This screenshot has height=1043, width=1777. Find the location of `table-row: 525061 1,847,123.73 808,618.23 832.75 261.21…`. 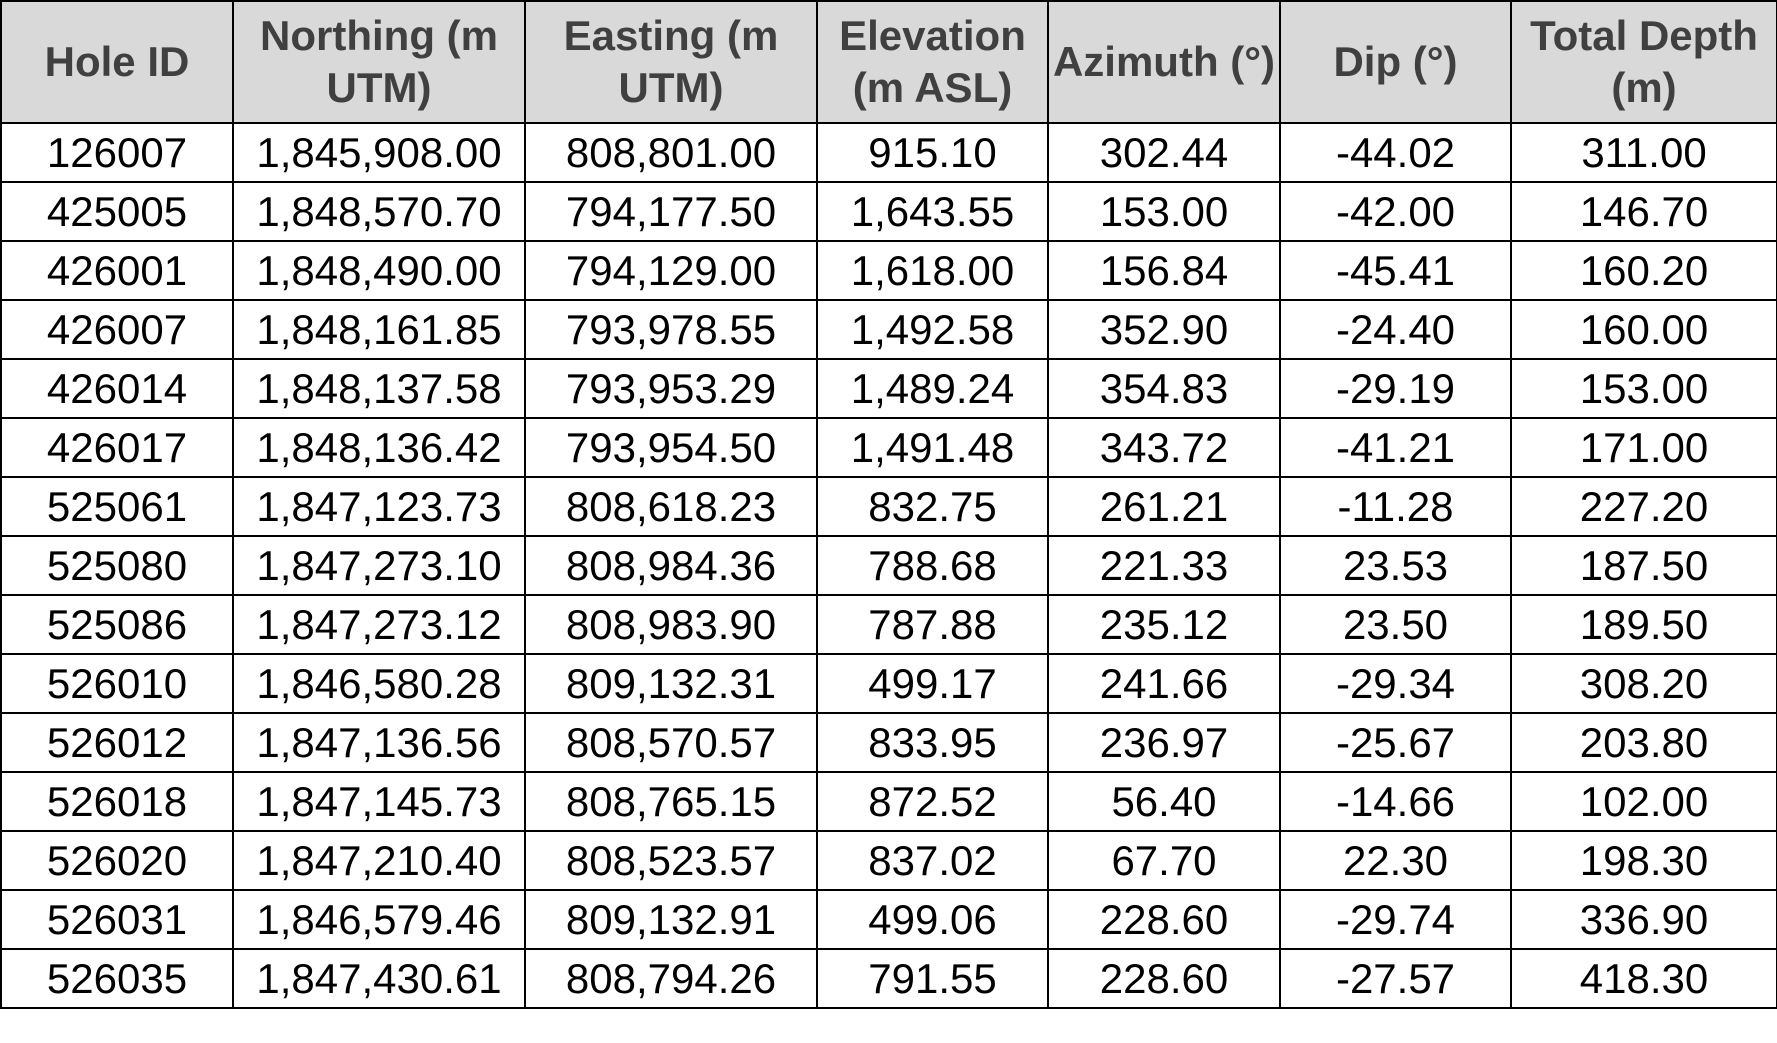

table-row: 525061 1,847,123.73 808,618.23 832.75 261.21… is located at coordinates (888, 506).